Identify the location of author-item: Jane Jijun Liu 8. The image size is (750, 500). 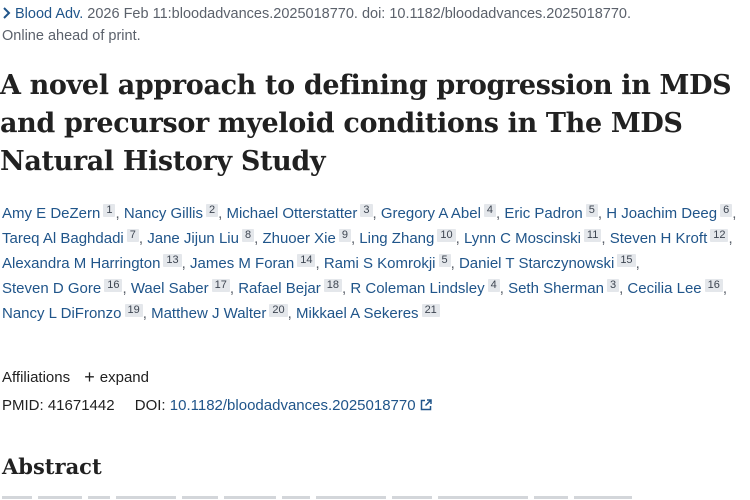
(201, 238).